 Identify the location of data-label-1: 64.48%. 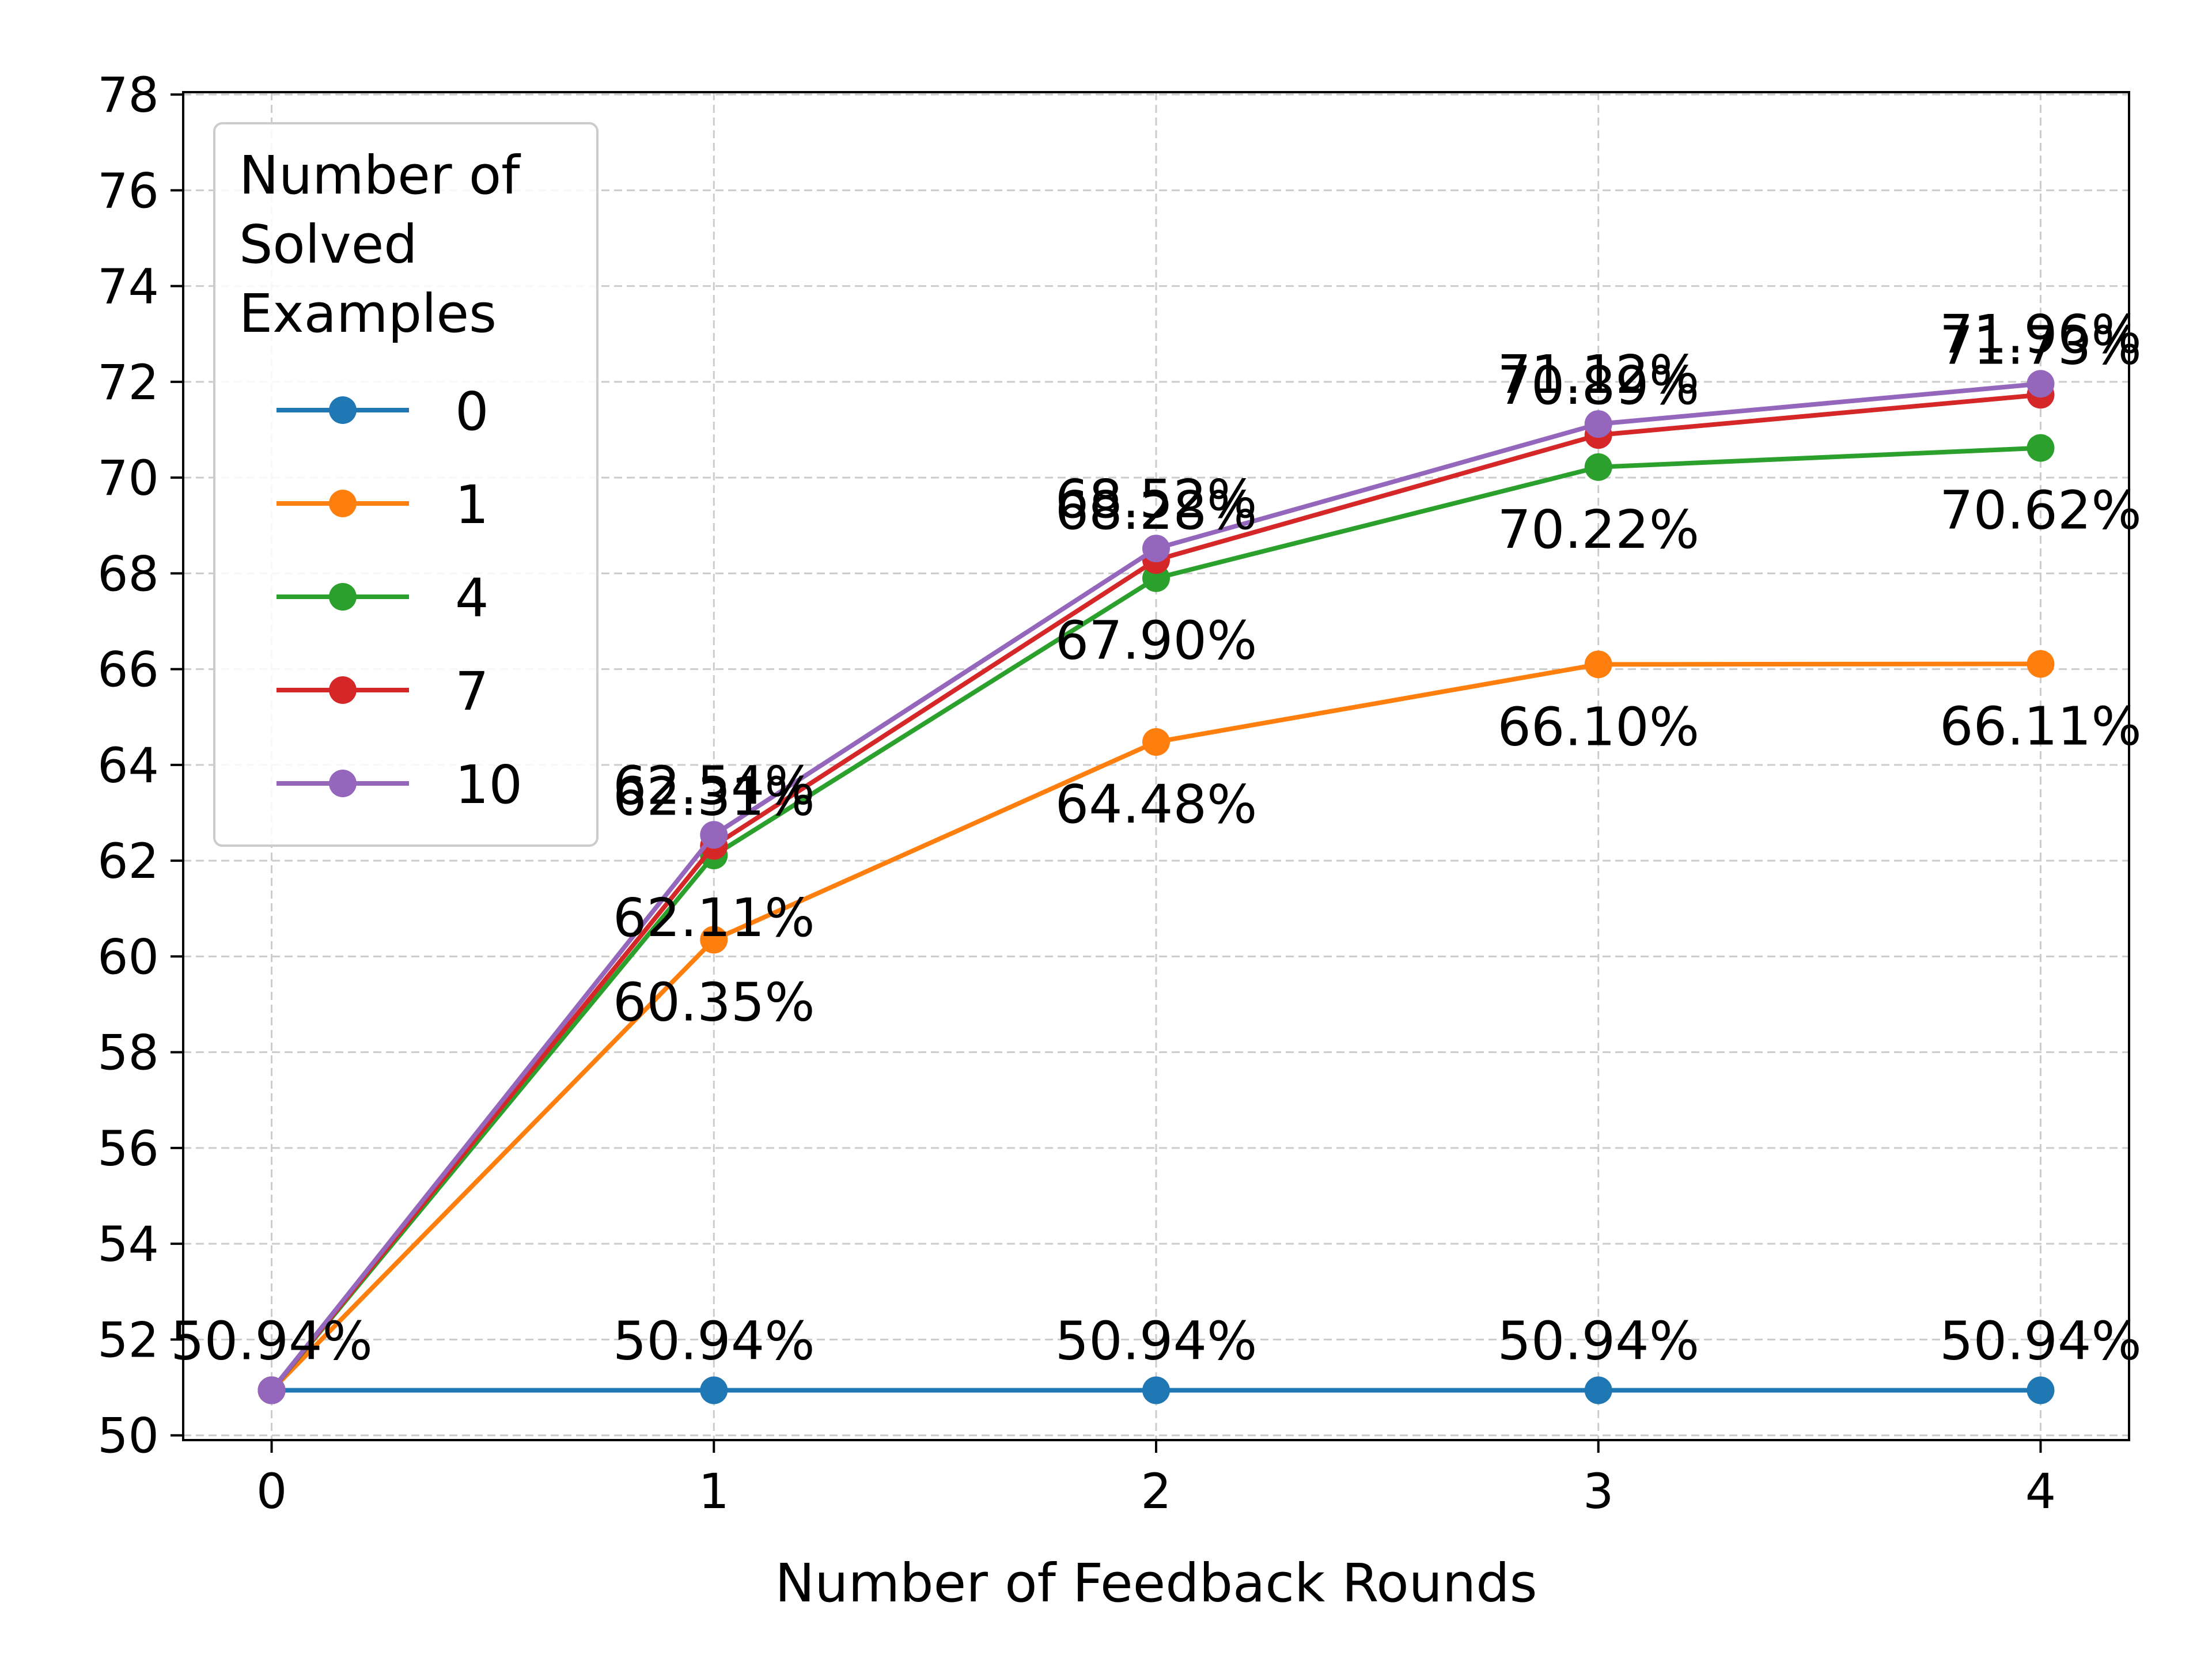
(1156, 804).